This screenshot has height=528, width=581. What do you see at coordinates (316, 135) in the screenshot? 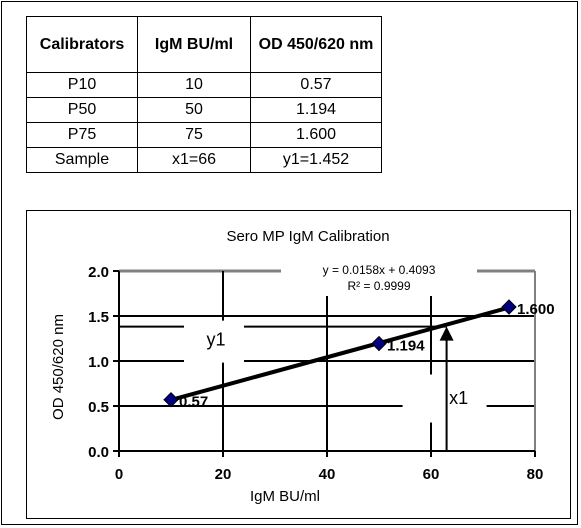
I see `table-cell: 1.600` at bounding box center [316, 135].